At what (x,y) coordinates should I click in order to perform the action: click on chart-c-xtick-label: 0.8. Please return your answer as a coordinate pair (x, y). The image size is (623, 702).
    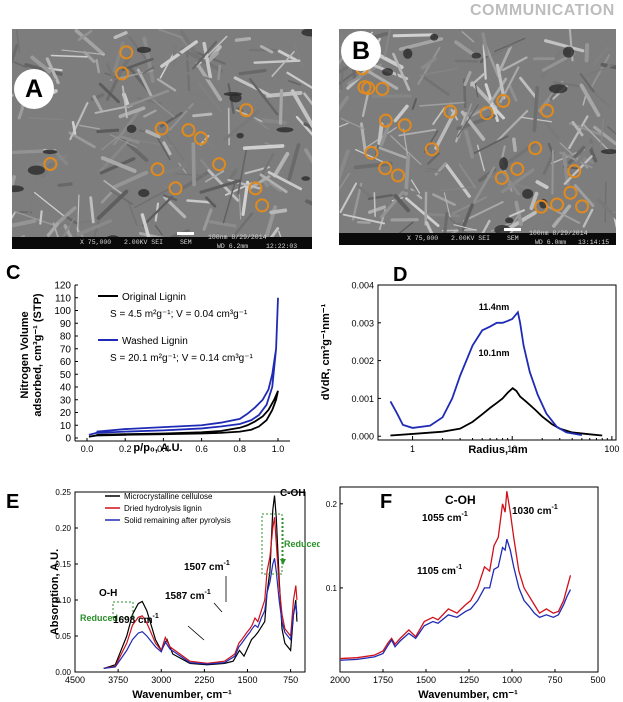
    Looking at the image, I should click on (240, 449).